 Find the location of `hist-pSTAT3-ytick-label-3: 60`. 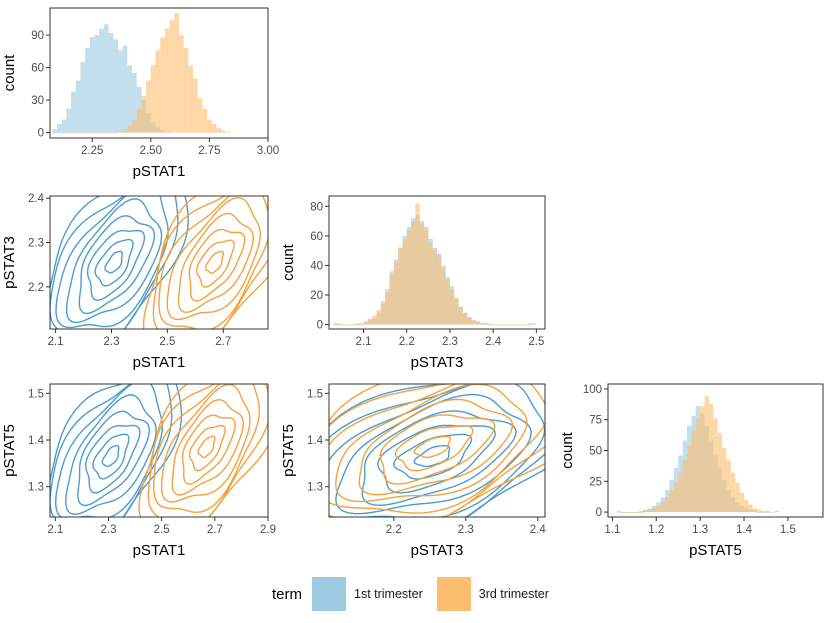

hist-pSTAT3-ytick-label-3: 60 is located at coordinates (316, 237).